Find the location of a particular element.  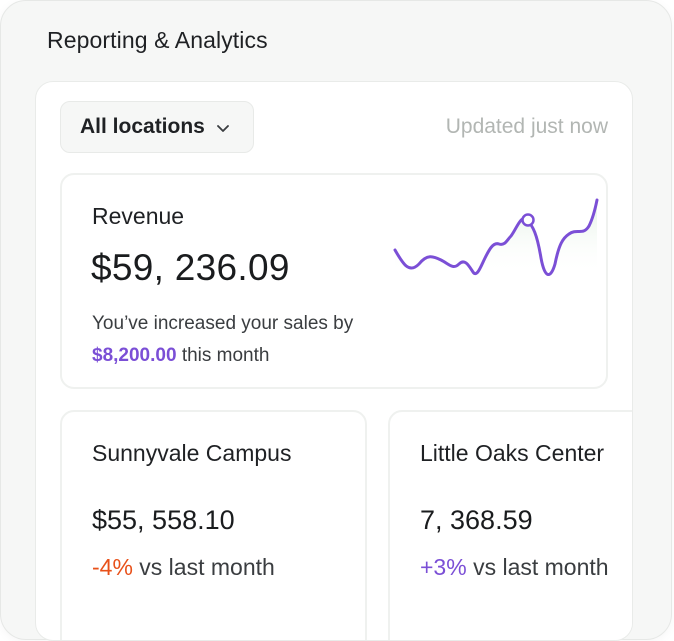

sparkline-marker is located at coordinates (528, 220).